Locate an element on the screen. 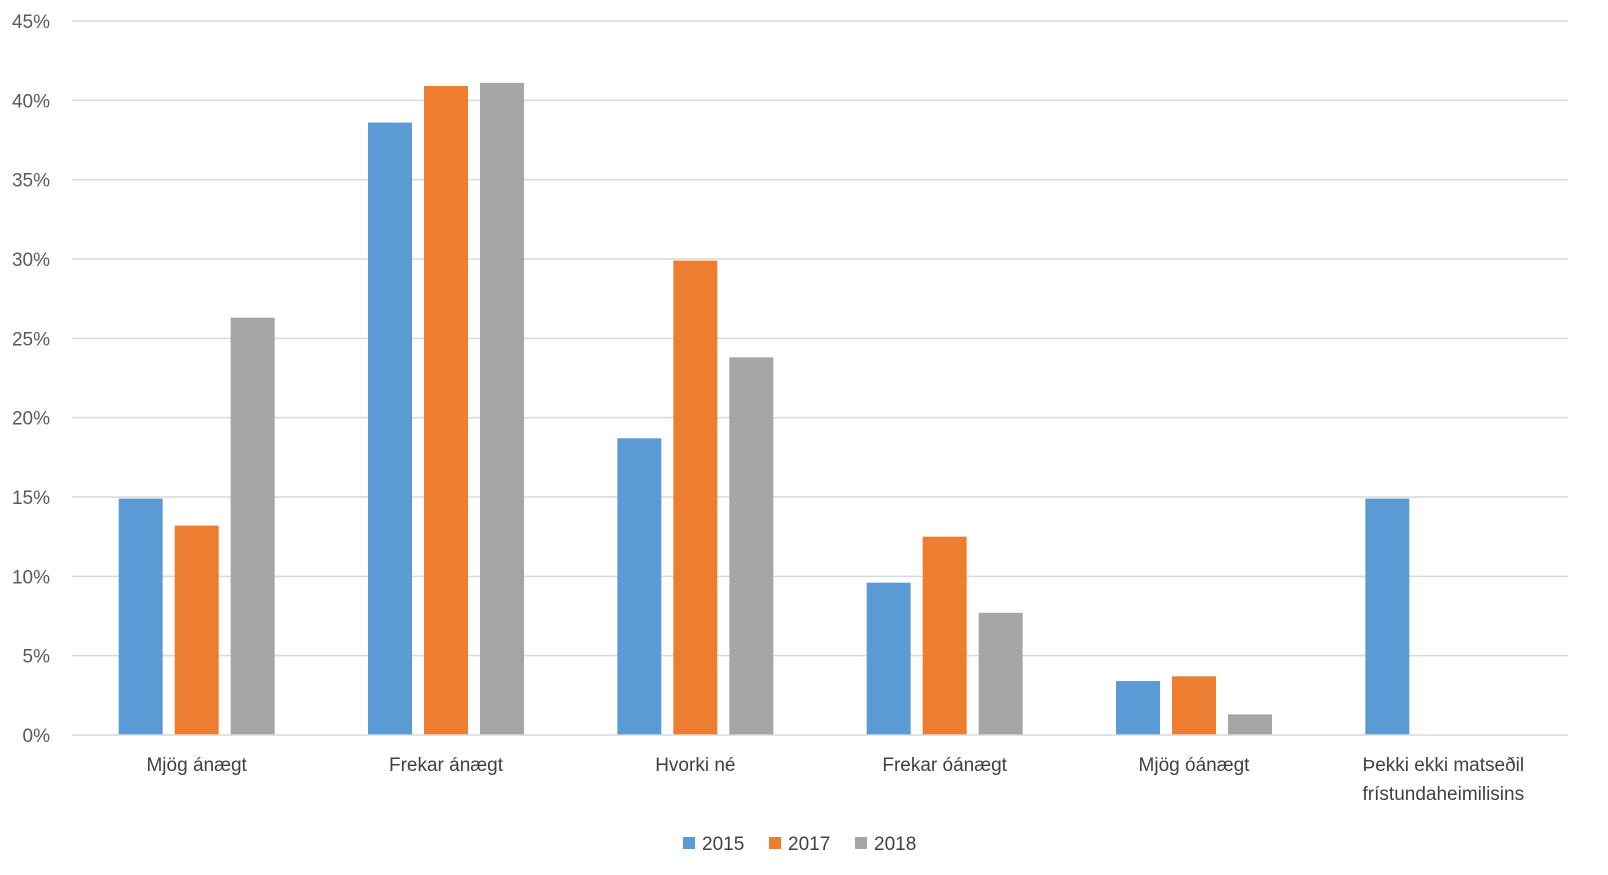  category-label: Þekki ekki matseðil is located at coordinates (1444, 765).